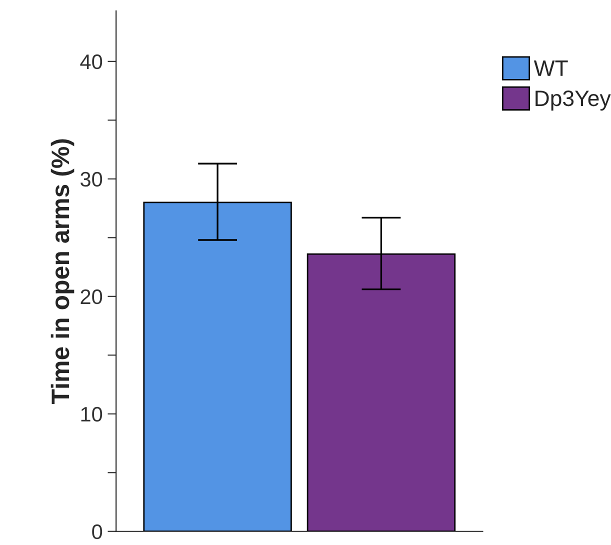 The image size is (611, 545). I want to click on y-tick-label: 0, so click(97, 532).